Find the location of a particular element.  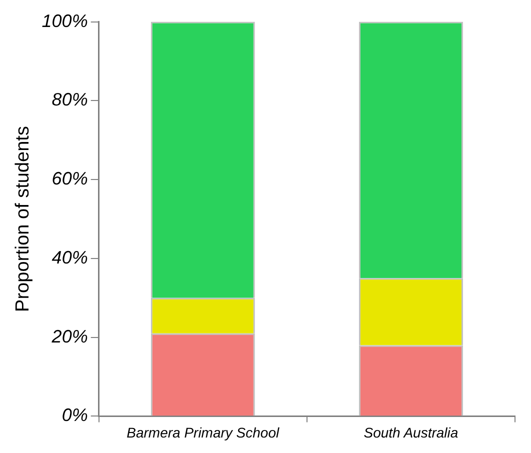

y-tick-label: 60% is located at coordinates (70, 178).